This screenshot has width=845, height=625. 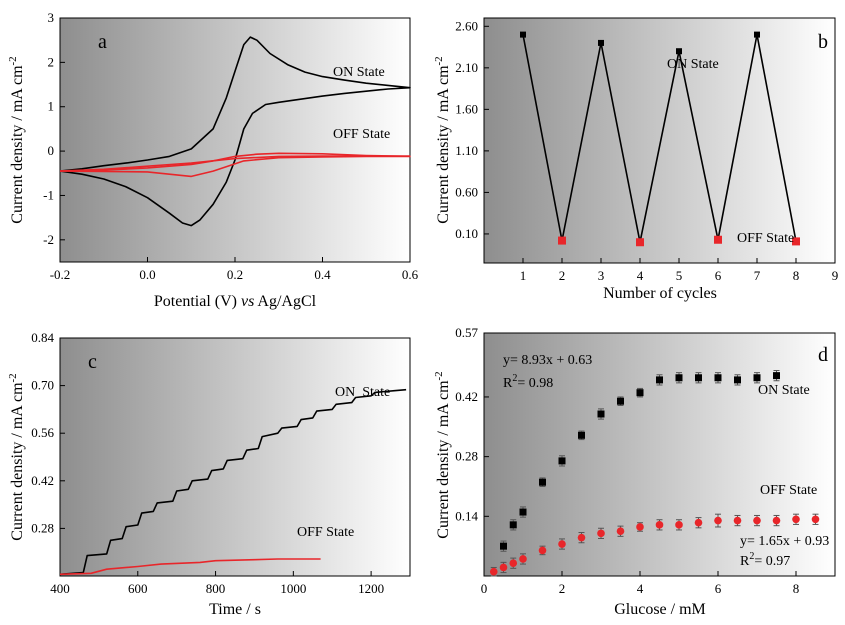 I want to click on x-tick-label: 8, so click(x=796, y=588).